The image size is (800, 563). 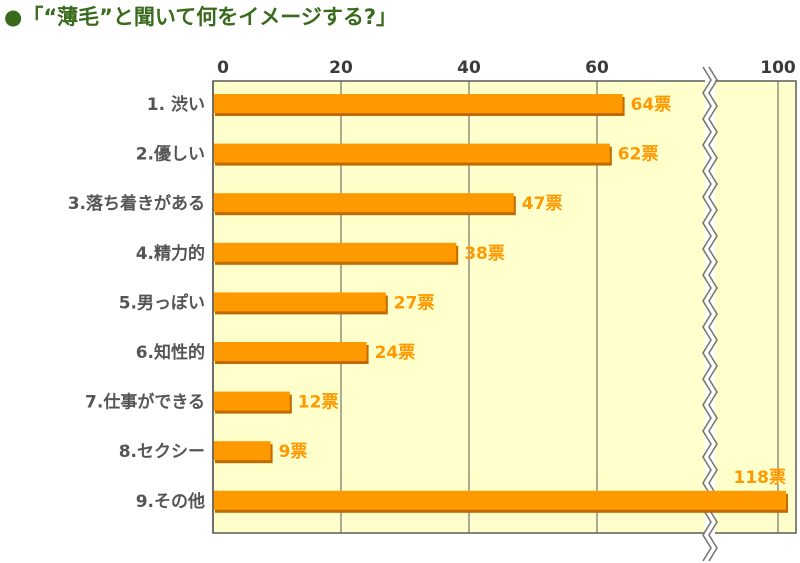 What do you see at coordinates (778, 68) in the screenshot?
I see `x-tick-label: 100` at bounding box center [778, 68].